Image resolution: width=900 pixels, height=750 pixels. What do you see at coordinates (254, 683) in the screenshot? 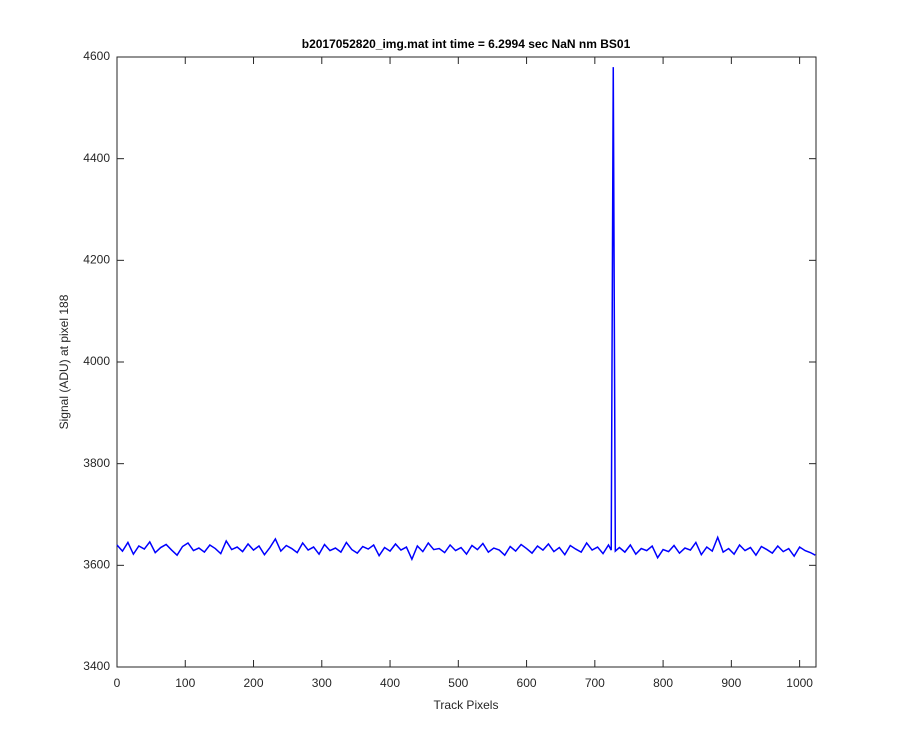
I see `x-tick-label: 200` at bounding box center [254, 683].